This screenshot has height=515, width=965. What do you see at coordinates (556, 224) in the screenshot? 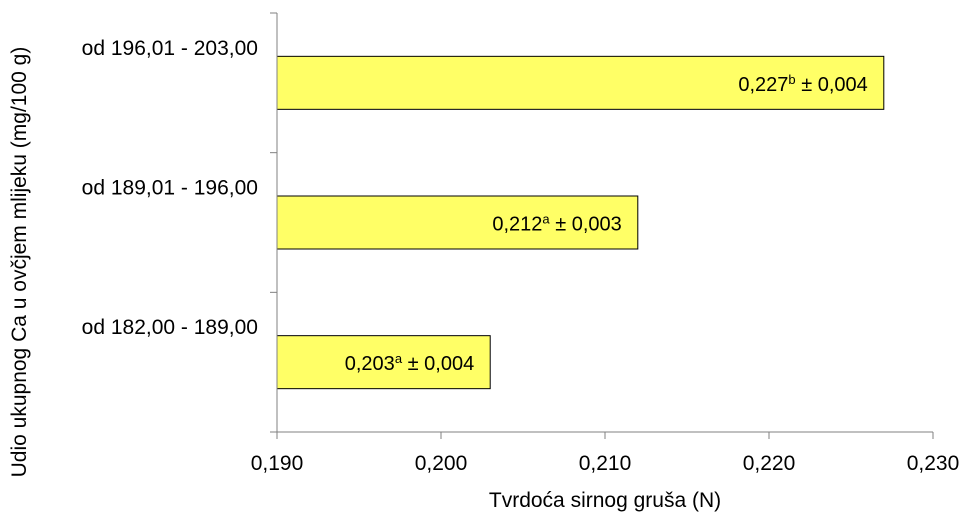
I see `data-label: 0,212a ± 0,003` at bounding box center [556, 224].